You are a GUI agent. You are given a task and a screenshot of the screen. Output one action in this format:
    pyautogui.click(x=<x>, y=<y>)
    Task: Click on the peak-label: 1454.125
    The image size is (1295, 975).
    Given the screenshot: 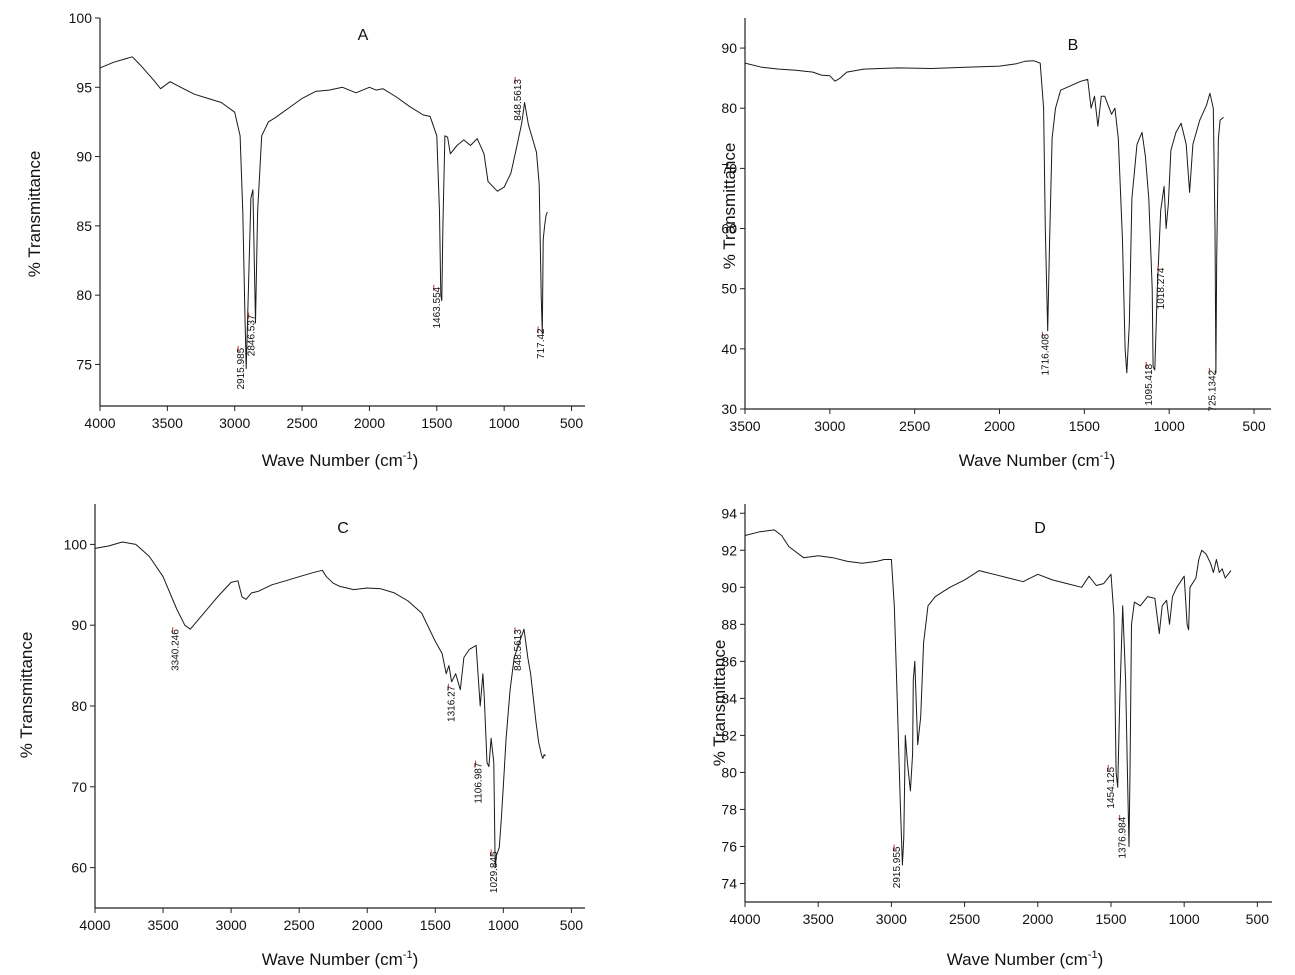 What is the action you would take?
    pyautogui.click(x=1111, y=787)
    